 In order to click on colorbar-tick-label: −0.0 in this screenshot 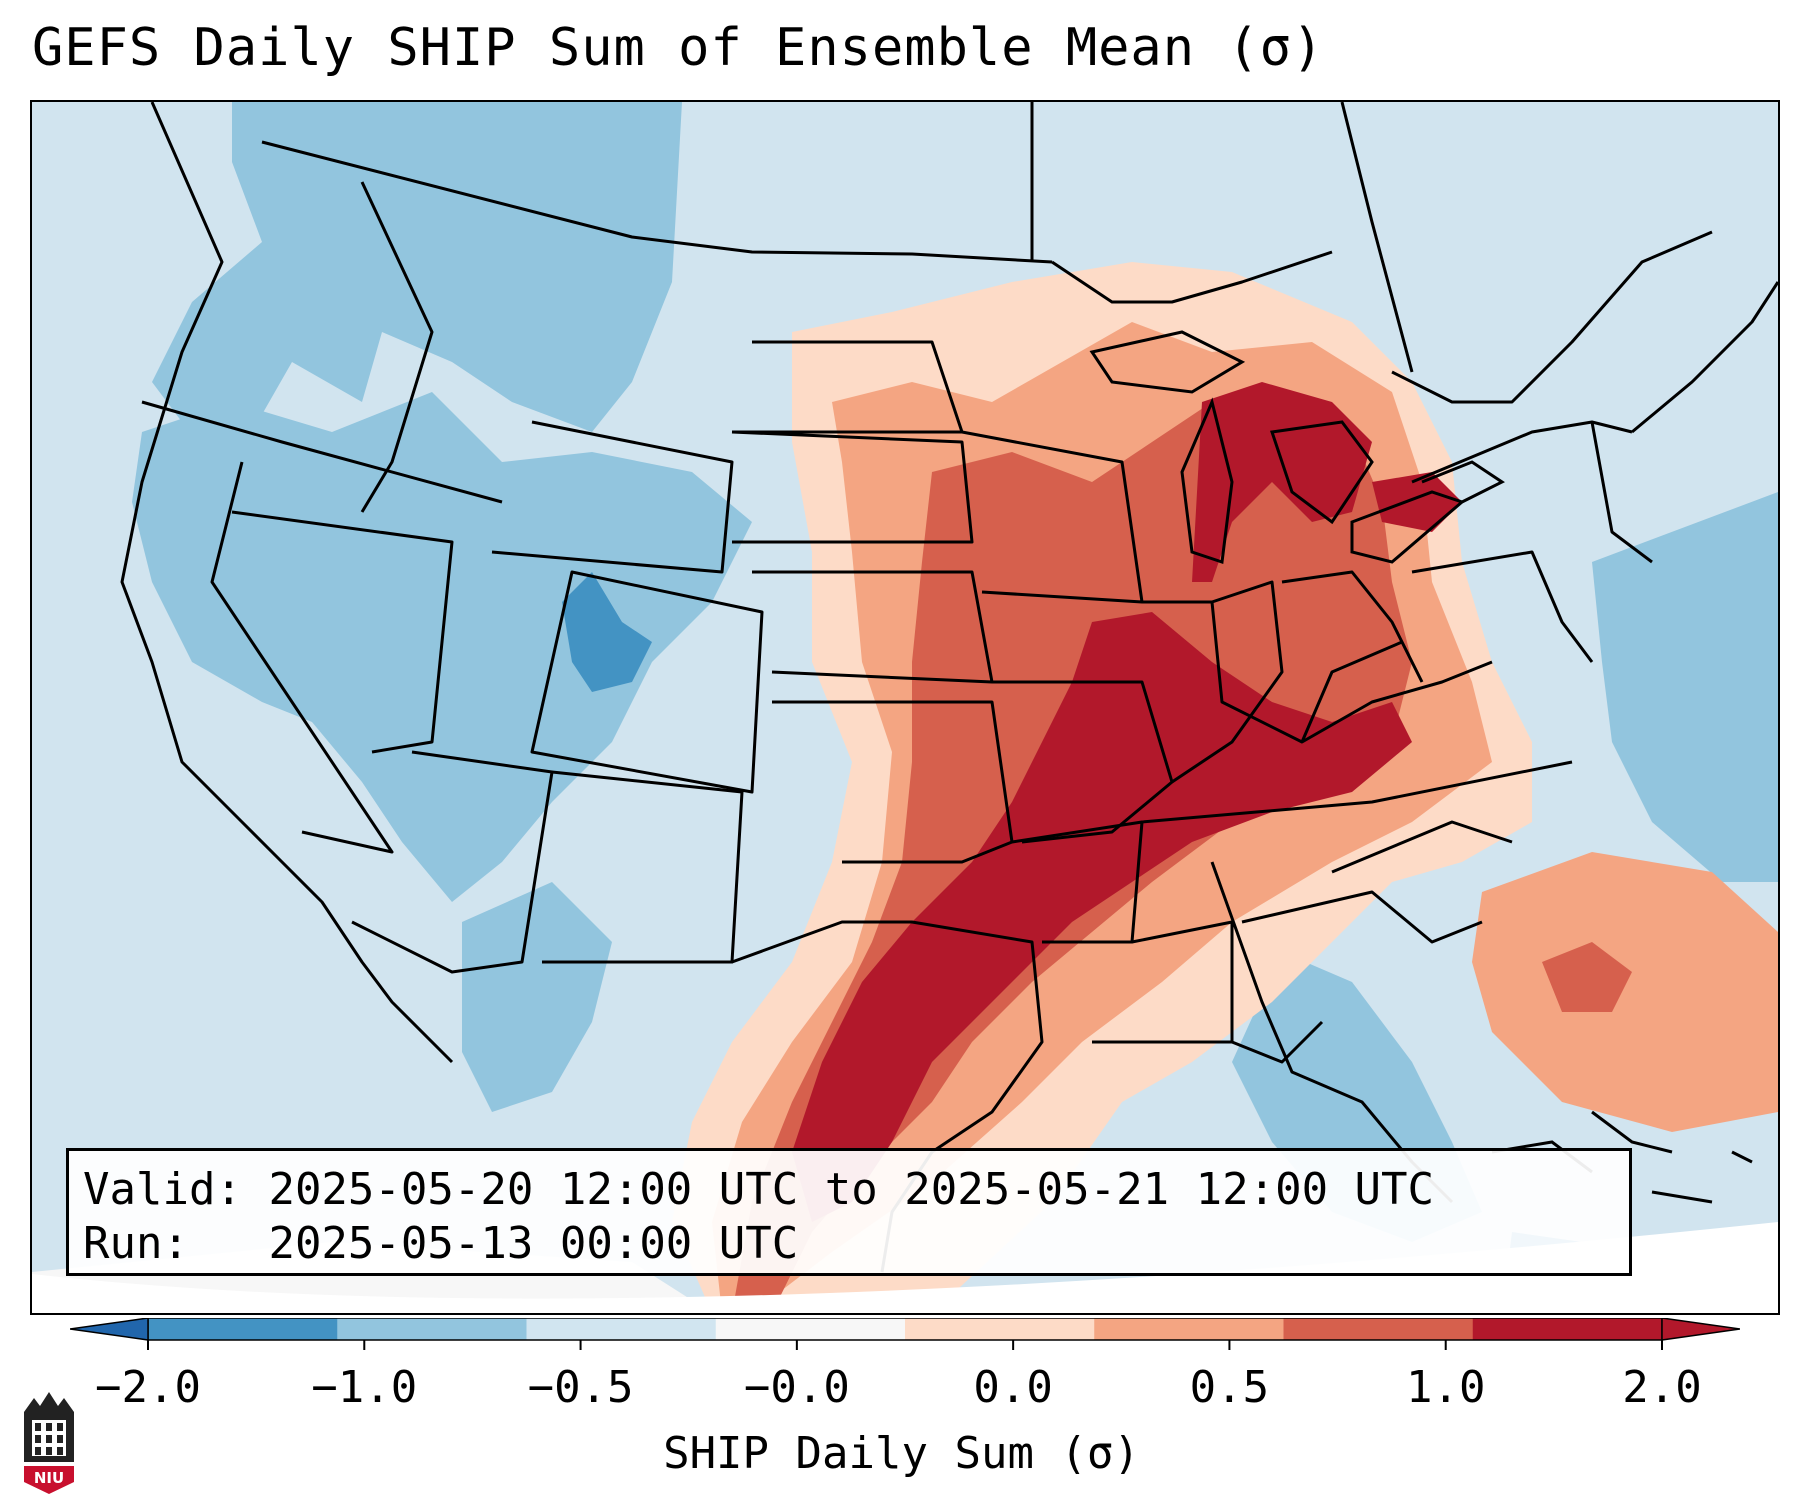, I will do `click(796, 1387)`.